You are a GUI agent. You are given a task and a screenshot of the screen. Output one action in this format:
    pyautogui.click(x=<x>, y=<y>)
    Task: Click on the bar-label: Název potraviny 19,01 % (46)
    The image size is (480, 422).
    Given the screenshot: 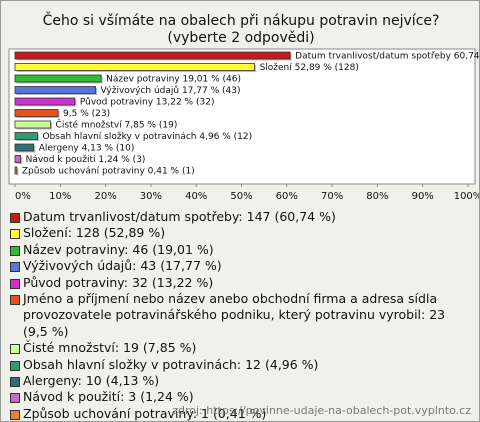 What is the action you would take?
    pyautogui.click(x=173, y=80)
    